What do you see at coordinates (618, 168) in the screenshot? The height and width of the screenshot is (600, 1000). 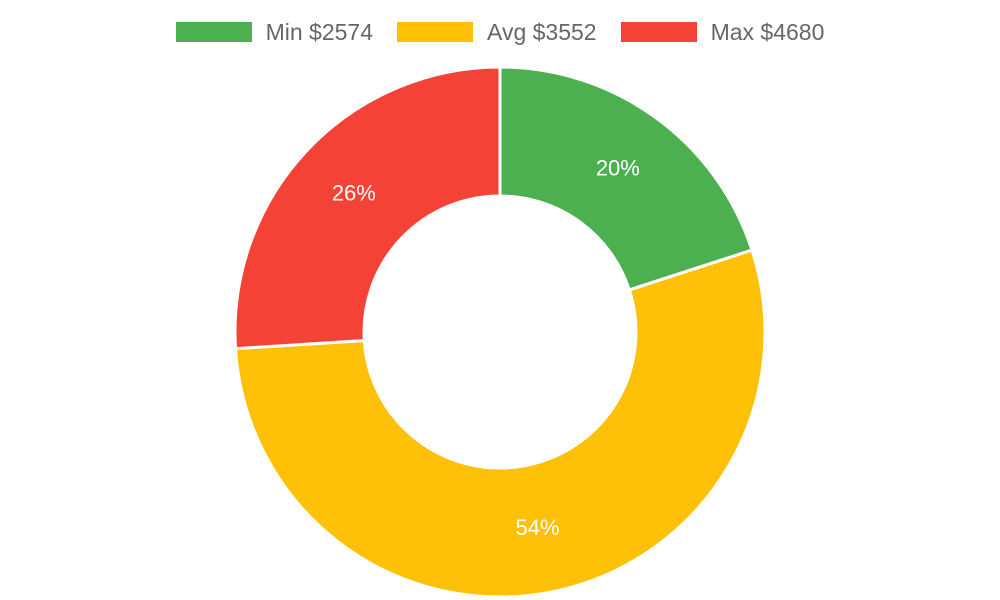 I see `slice-label-min: 20%` at bounding box center [618, 168].